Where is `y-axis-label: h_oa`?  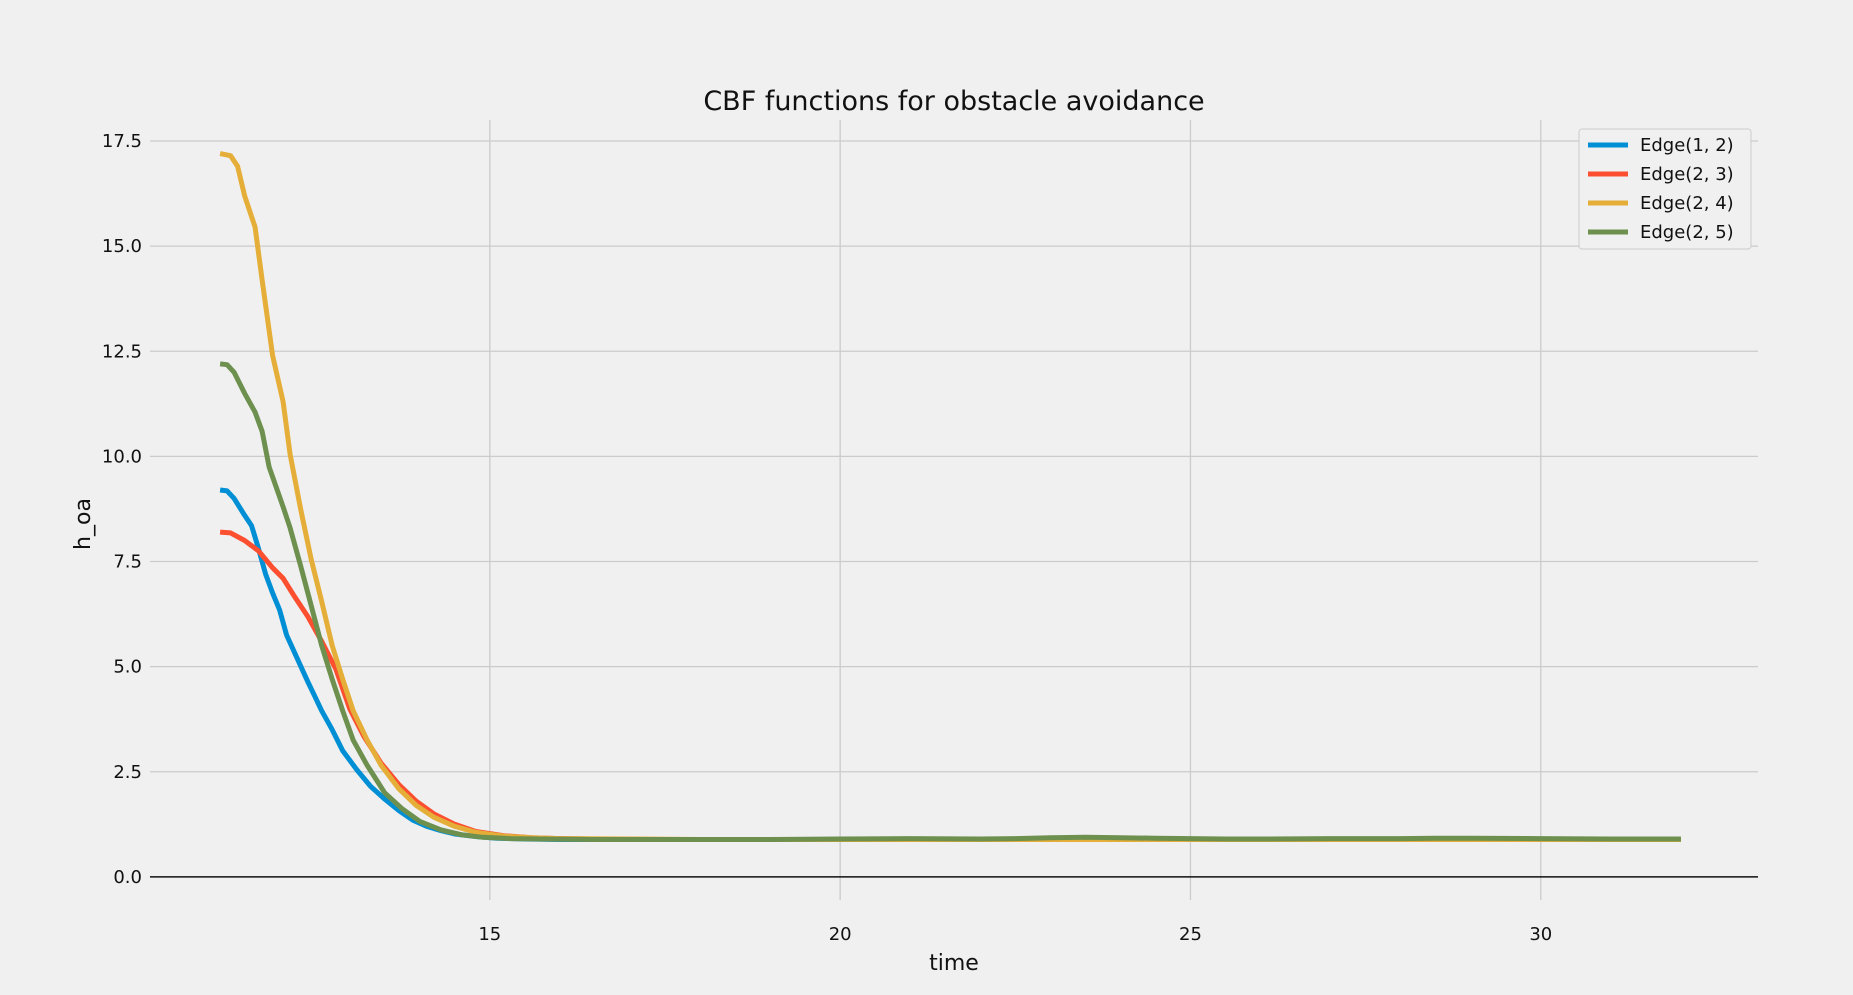 y-axis-label: h_oa is located at coordinates (83, 524).